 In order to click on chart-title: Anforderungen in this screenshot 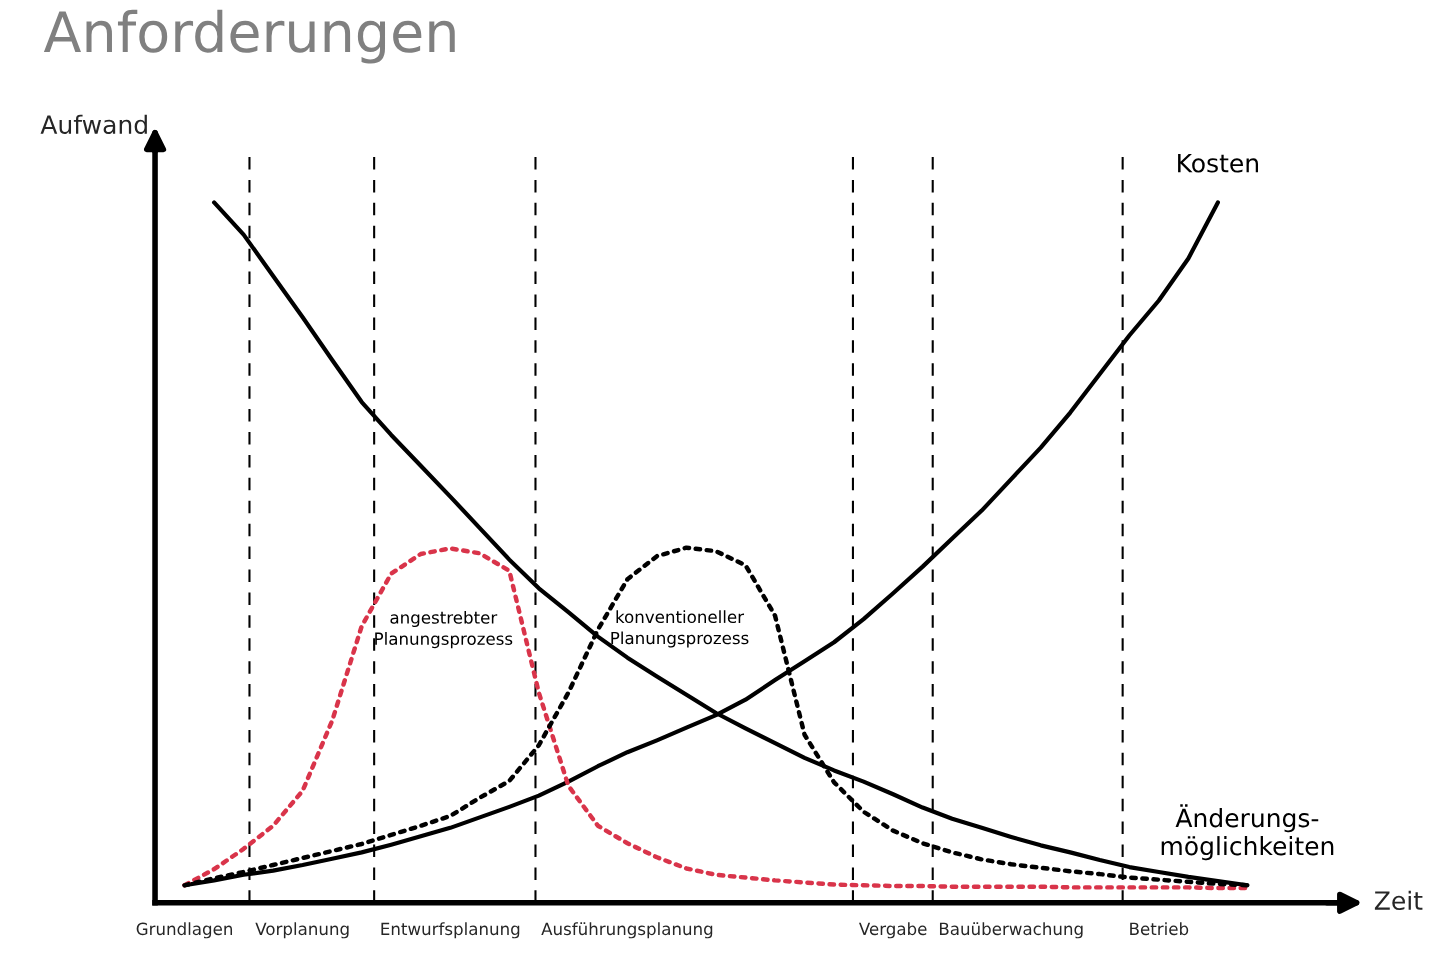, I will do `click(249, 36)`.